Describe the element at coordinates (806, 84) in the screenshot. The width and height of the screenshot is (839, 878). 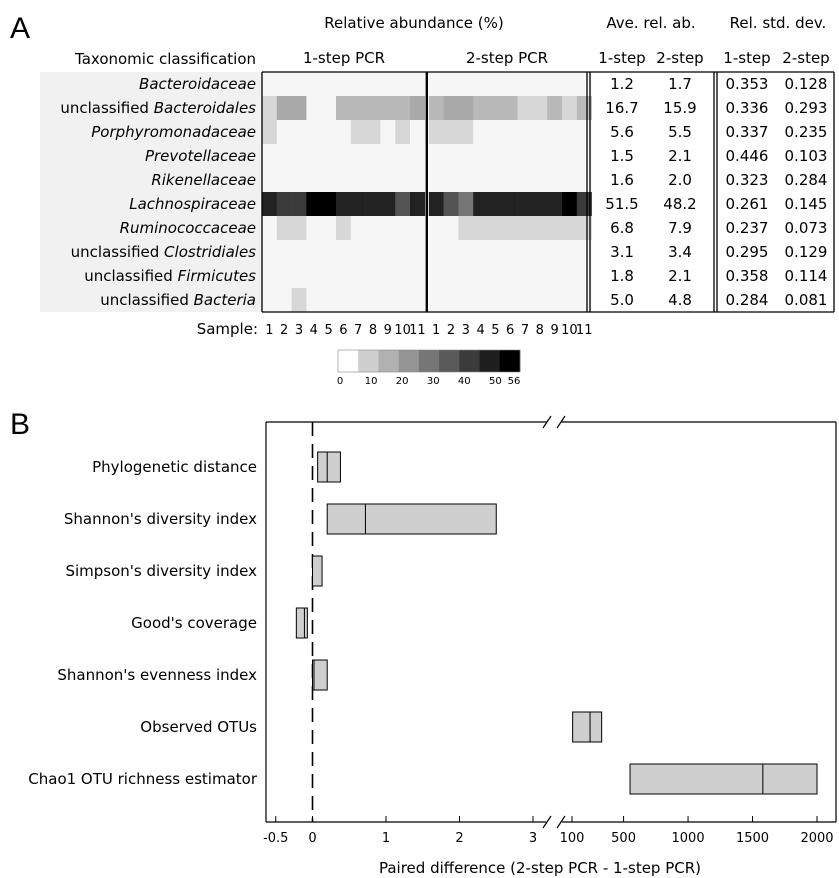
I see `std-2step-value: 0.128` at that location.